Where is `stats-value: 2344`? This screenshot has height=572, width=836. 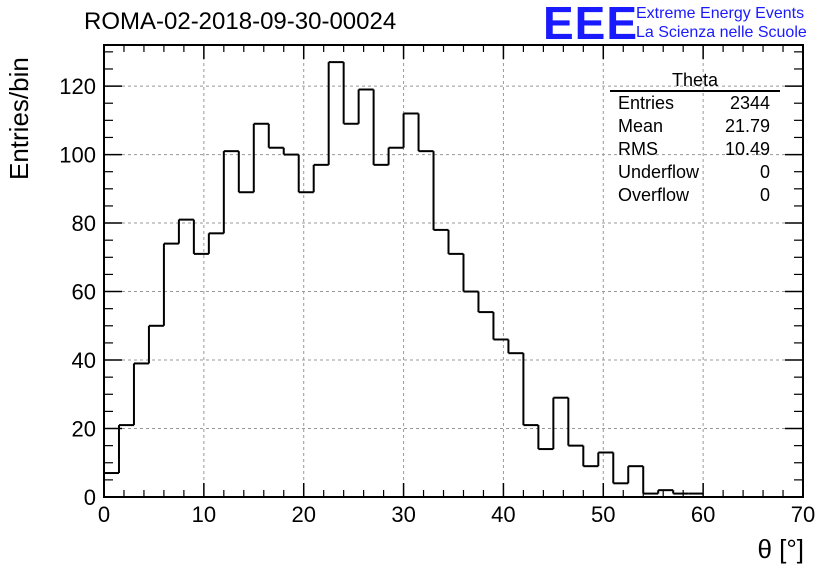
stats-value: 2344 is located at coordinates (749, 103).